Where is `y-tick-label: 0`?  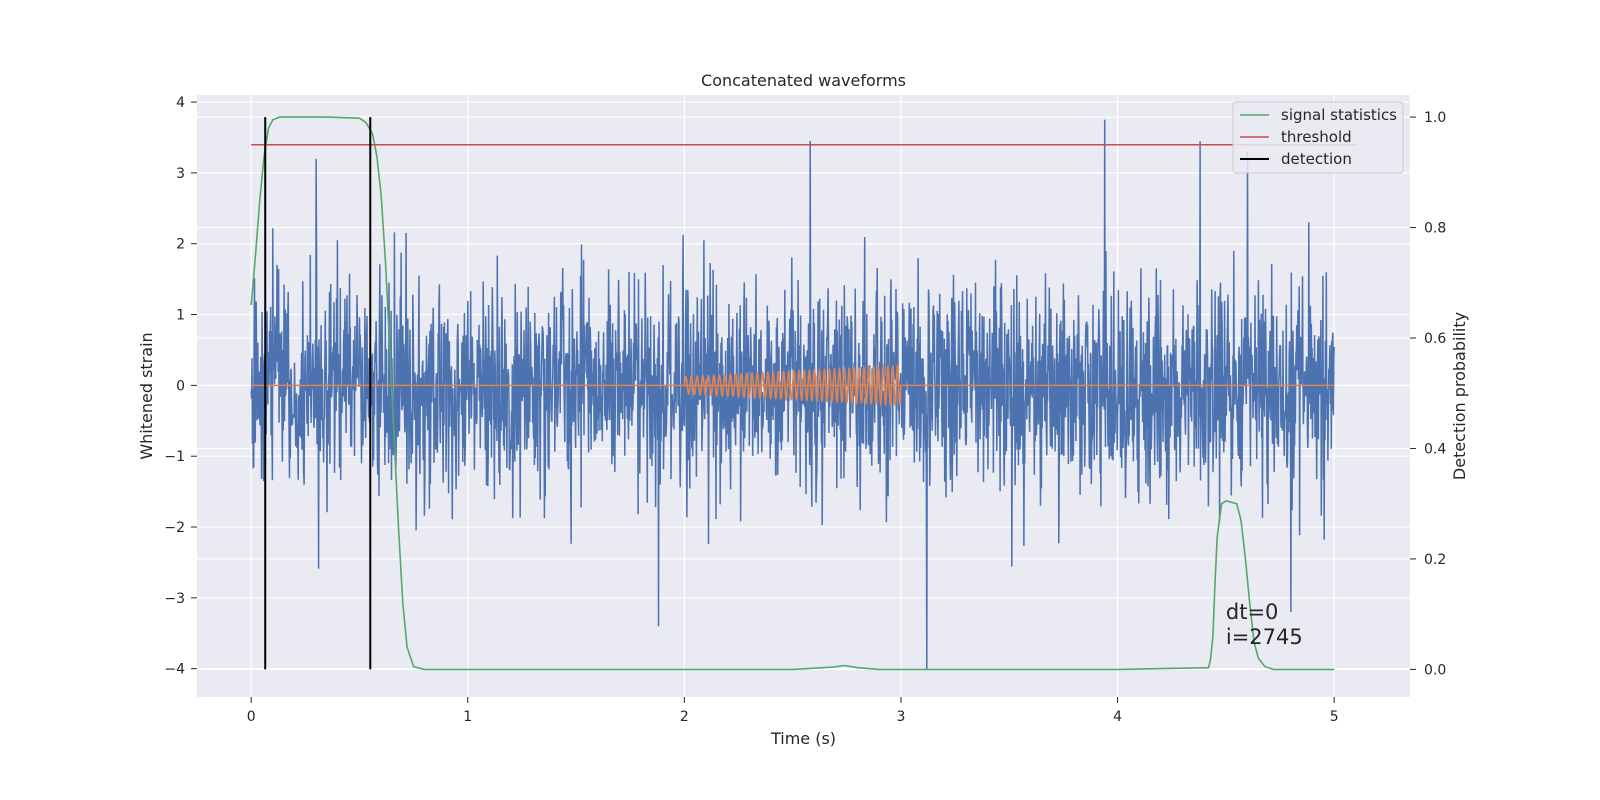
y-tick-label: 0 is located at coordinates (180, 386).